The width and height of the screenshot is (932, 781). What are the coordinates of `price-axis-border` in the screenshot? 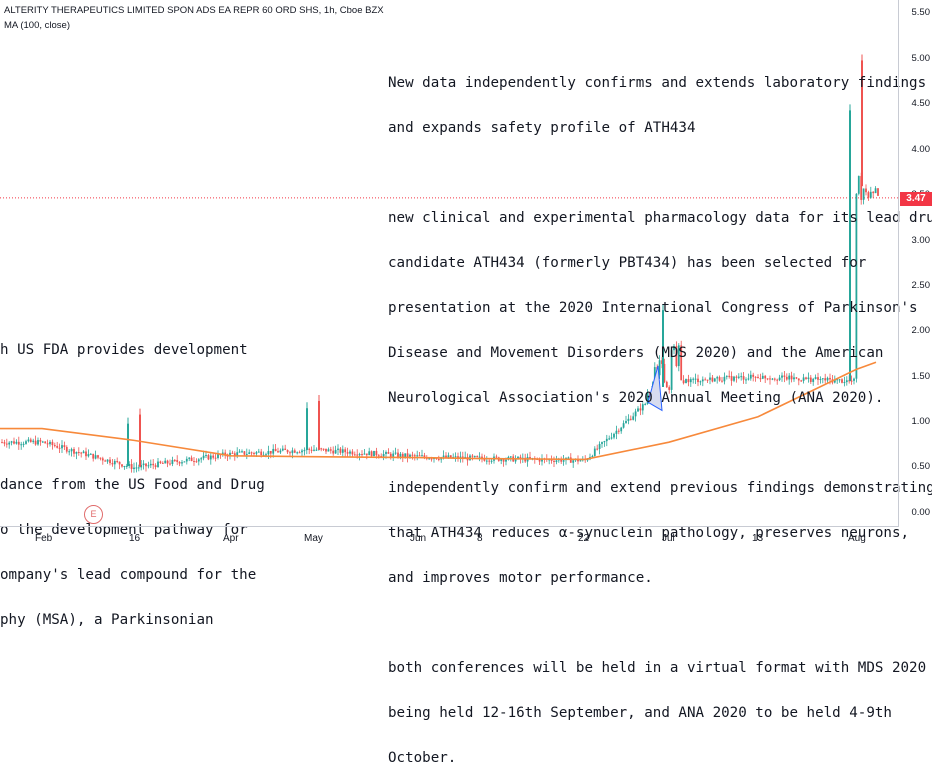 It's located at (898, 263).